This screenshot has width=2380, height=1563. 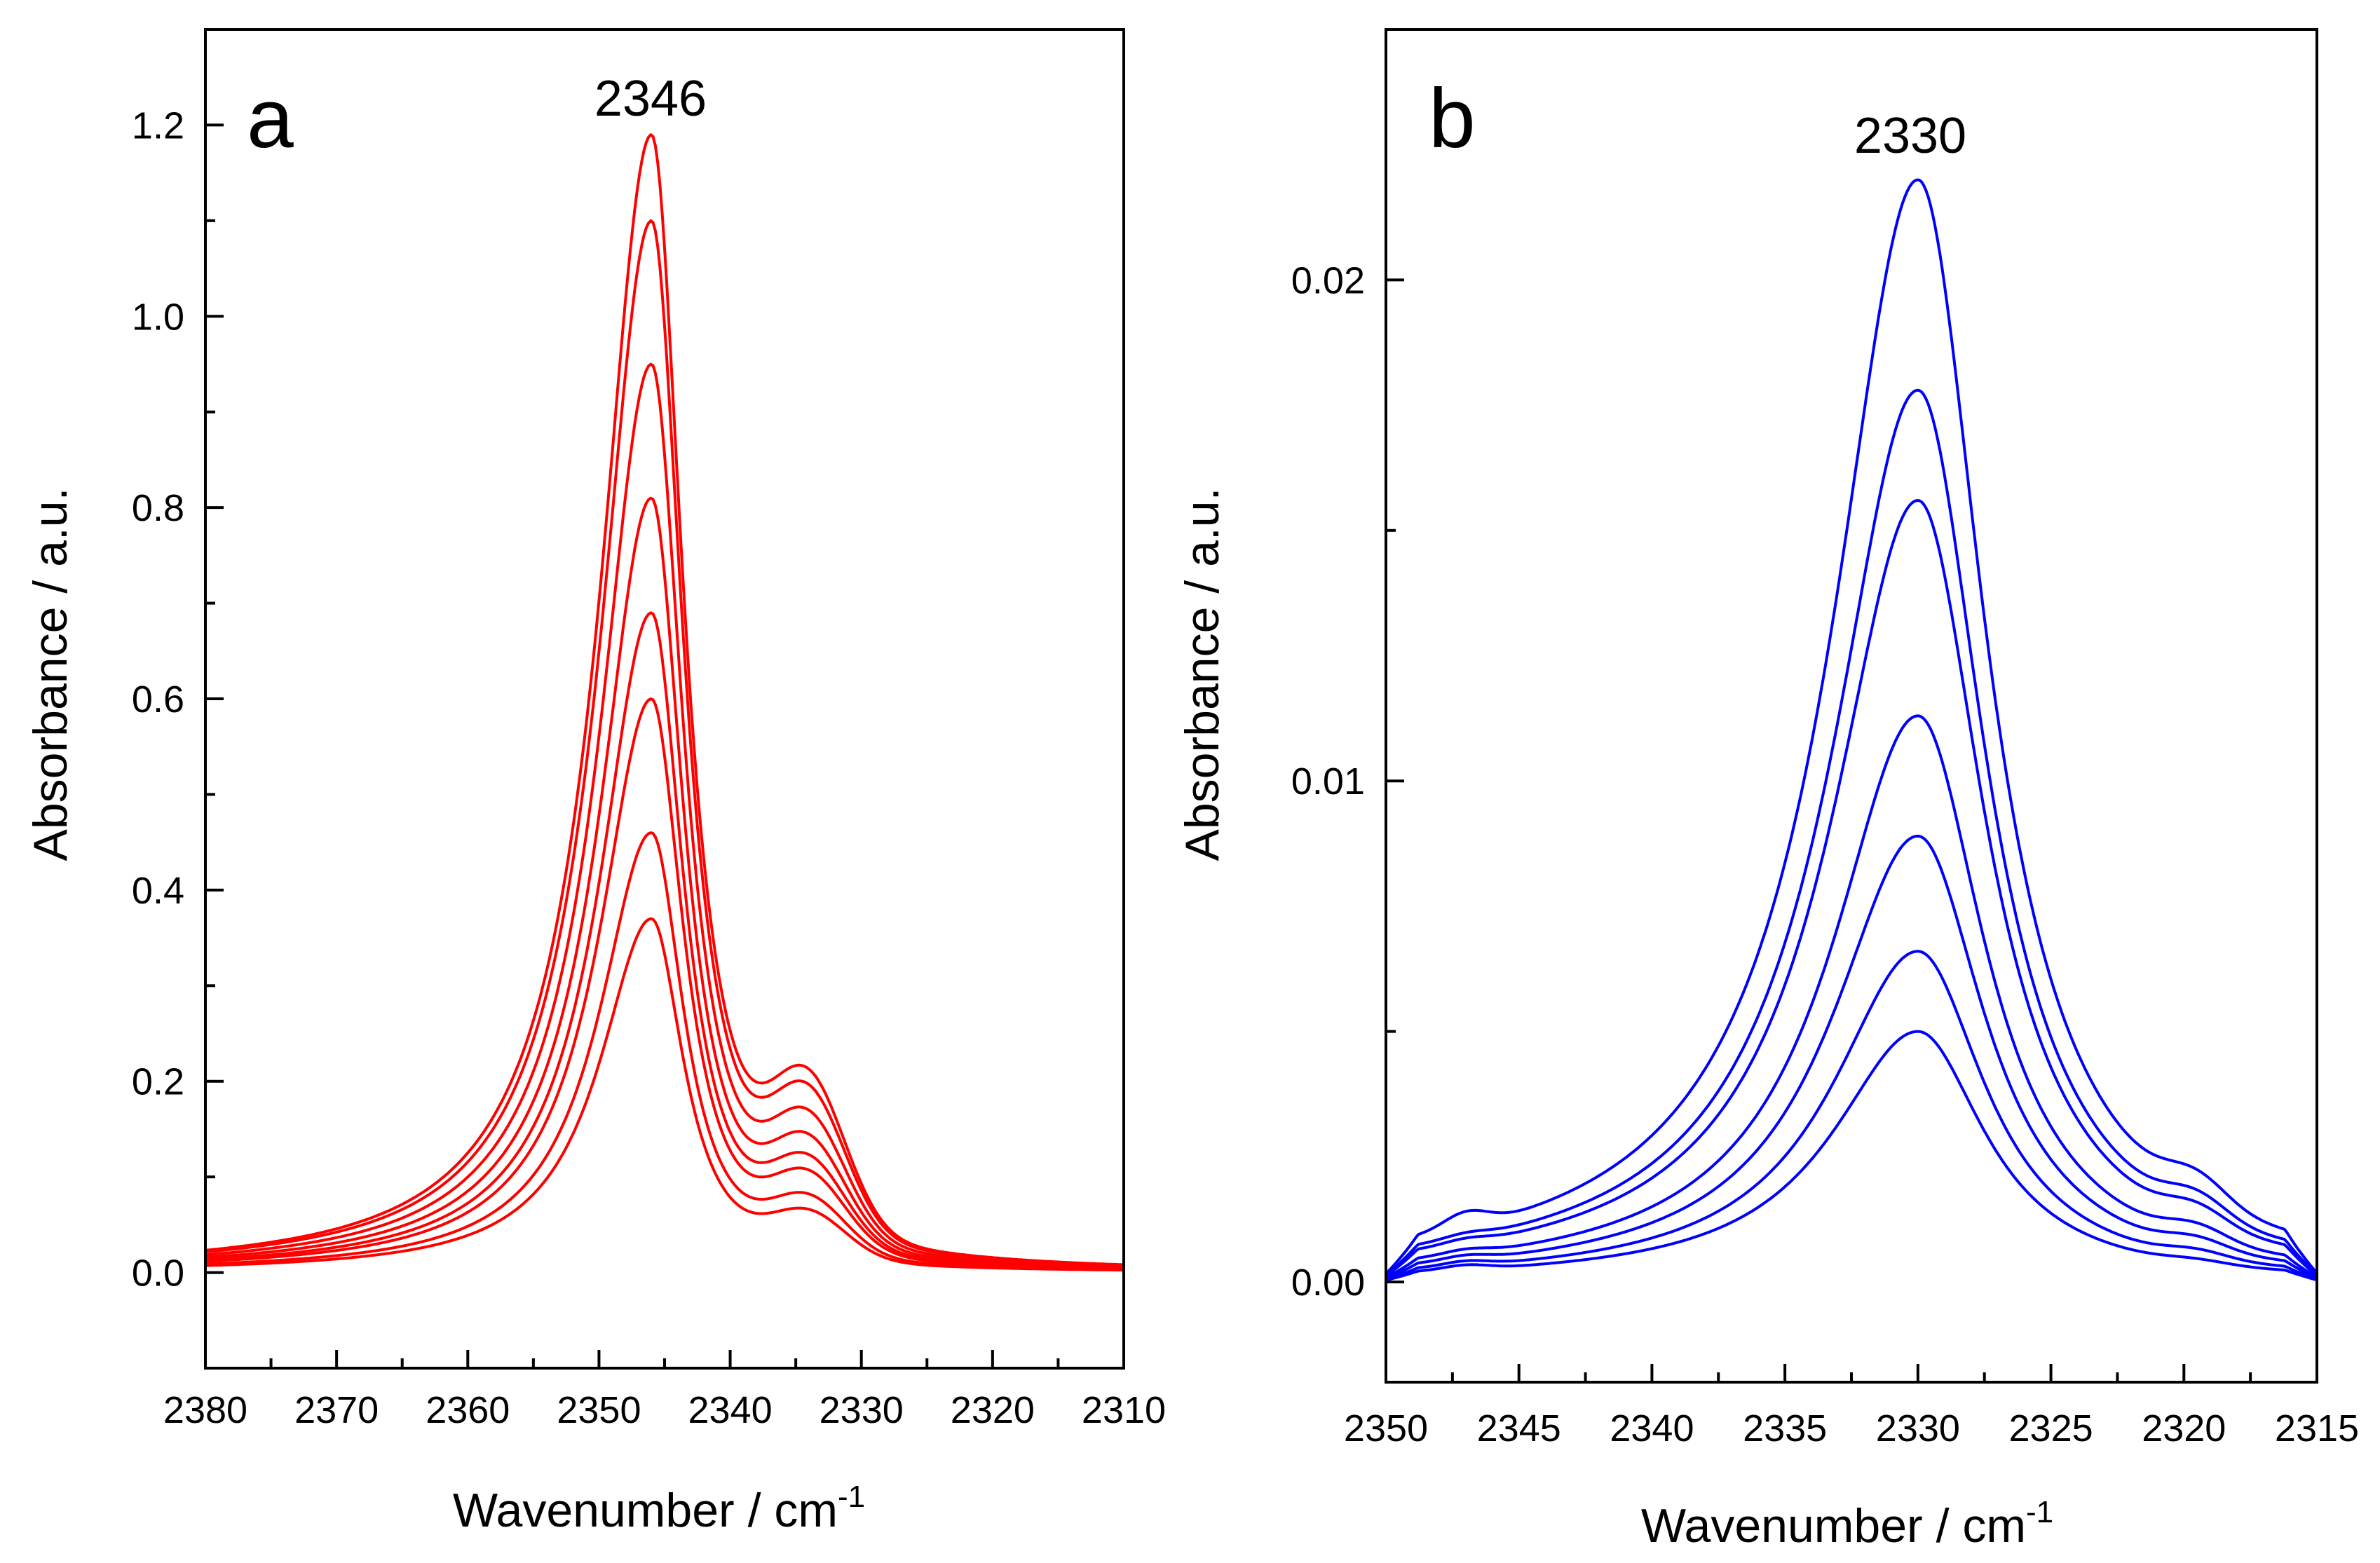 What do you see at coordinates (1785, 1428) in the screenshot?
I see `x-tick-label-b-3: 2335` at bounding box center [1785, 1428].